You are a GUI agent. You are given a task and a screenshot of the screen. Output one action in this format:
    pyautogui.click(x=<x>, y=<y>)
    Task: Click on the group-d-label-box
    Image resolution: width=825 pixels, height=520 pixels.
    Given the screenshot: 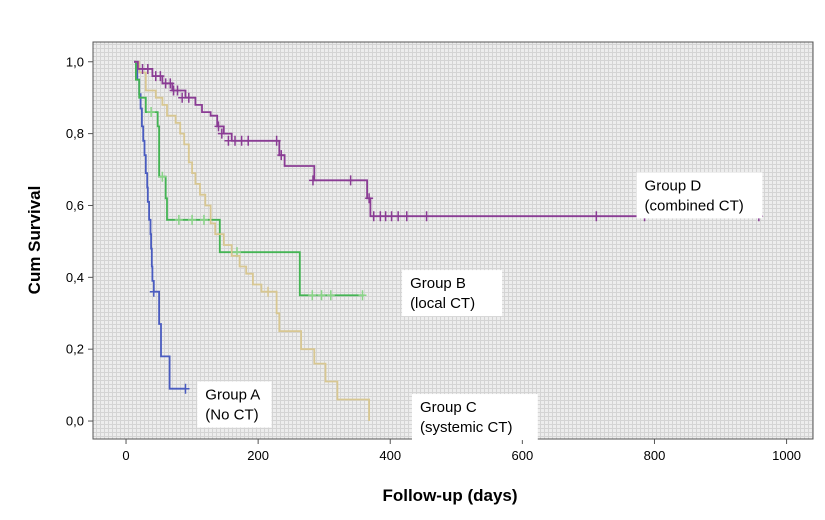 What is the action you would take?
    pyautogui.click(x=699, y=195)
    